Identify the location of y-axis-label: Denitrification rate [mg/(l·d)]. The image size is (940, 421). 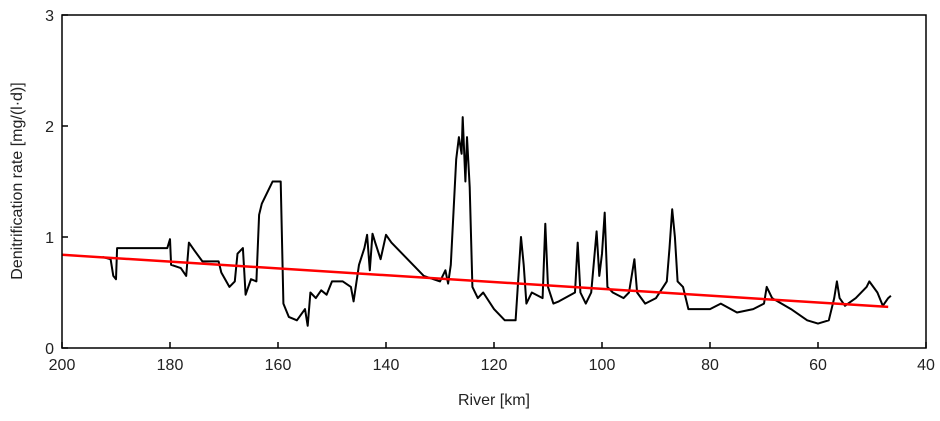
(17, 180).